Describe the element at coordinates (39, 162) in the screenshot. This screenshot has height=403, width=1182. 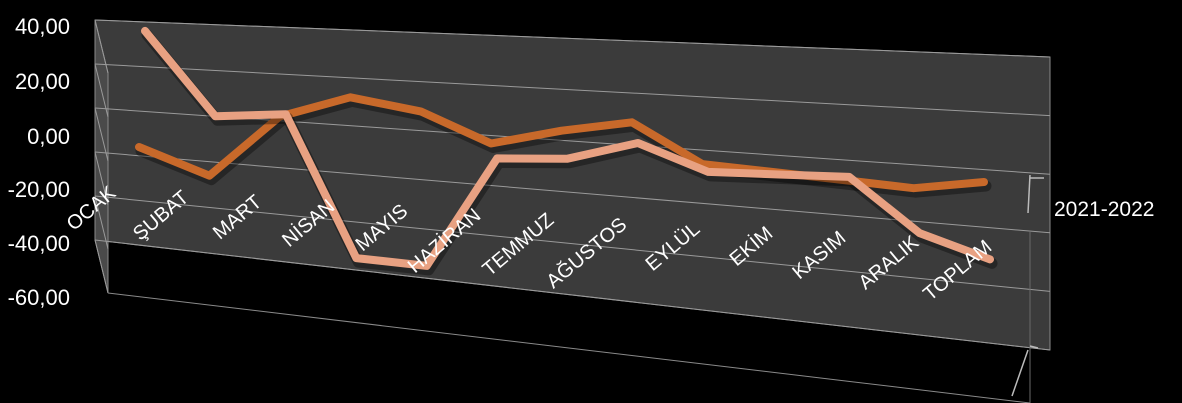
I see `y-axis-ticks: 40,00 20,00 0,00 -20,00 -40,00 -60,00` at that location.